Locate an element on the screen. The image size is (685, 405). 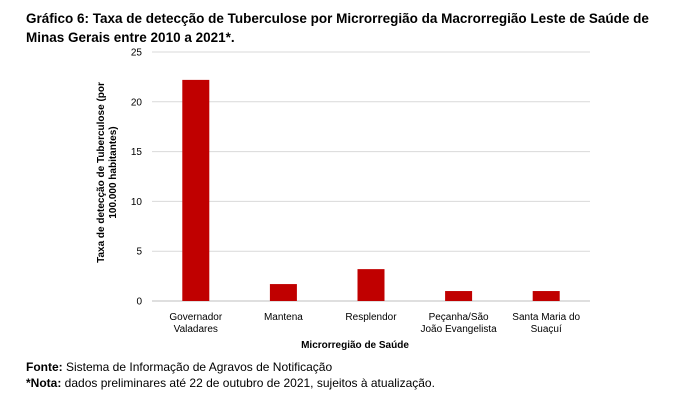
note-label: *Nota: is located at coordinates (44, 383).